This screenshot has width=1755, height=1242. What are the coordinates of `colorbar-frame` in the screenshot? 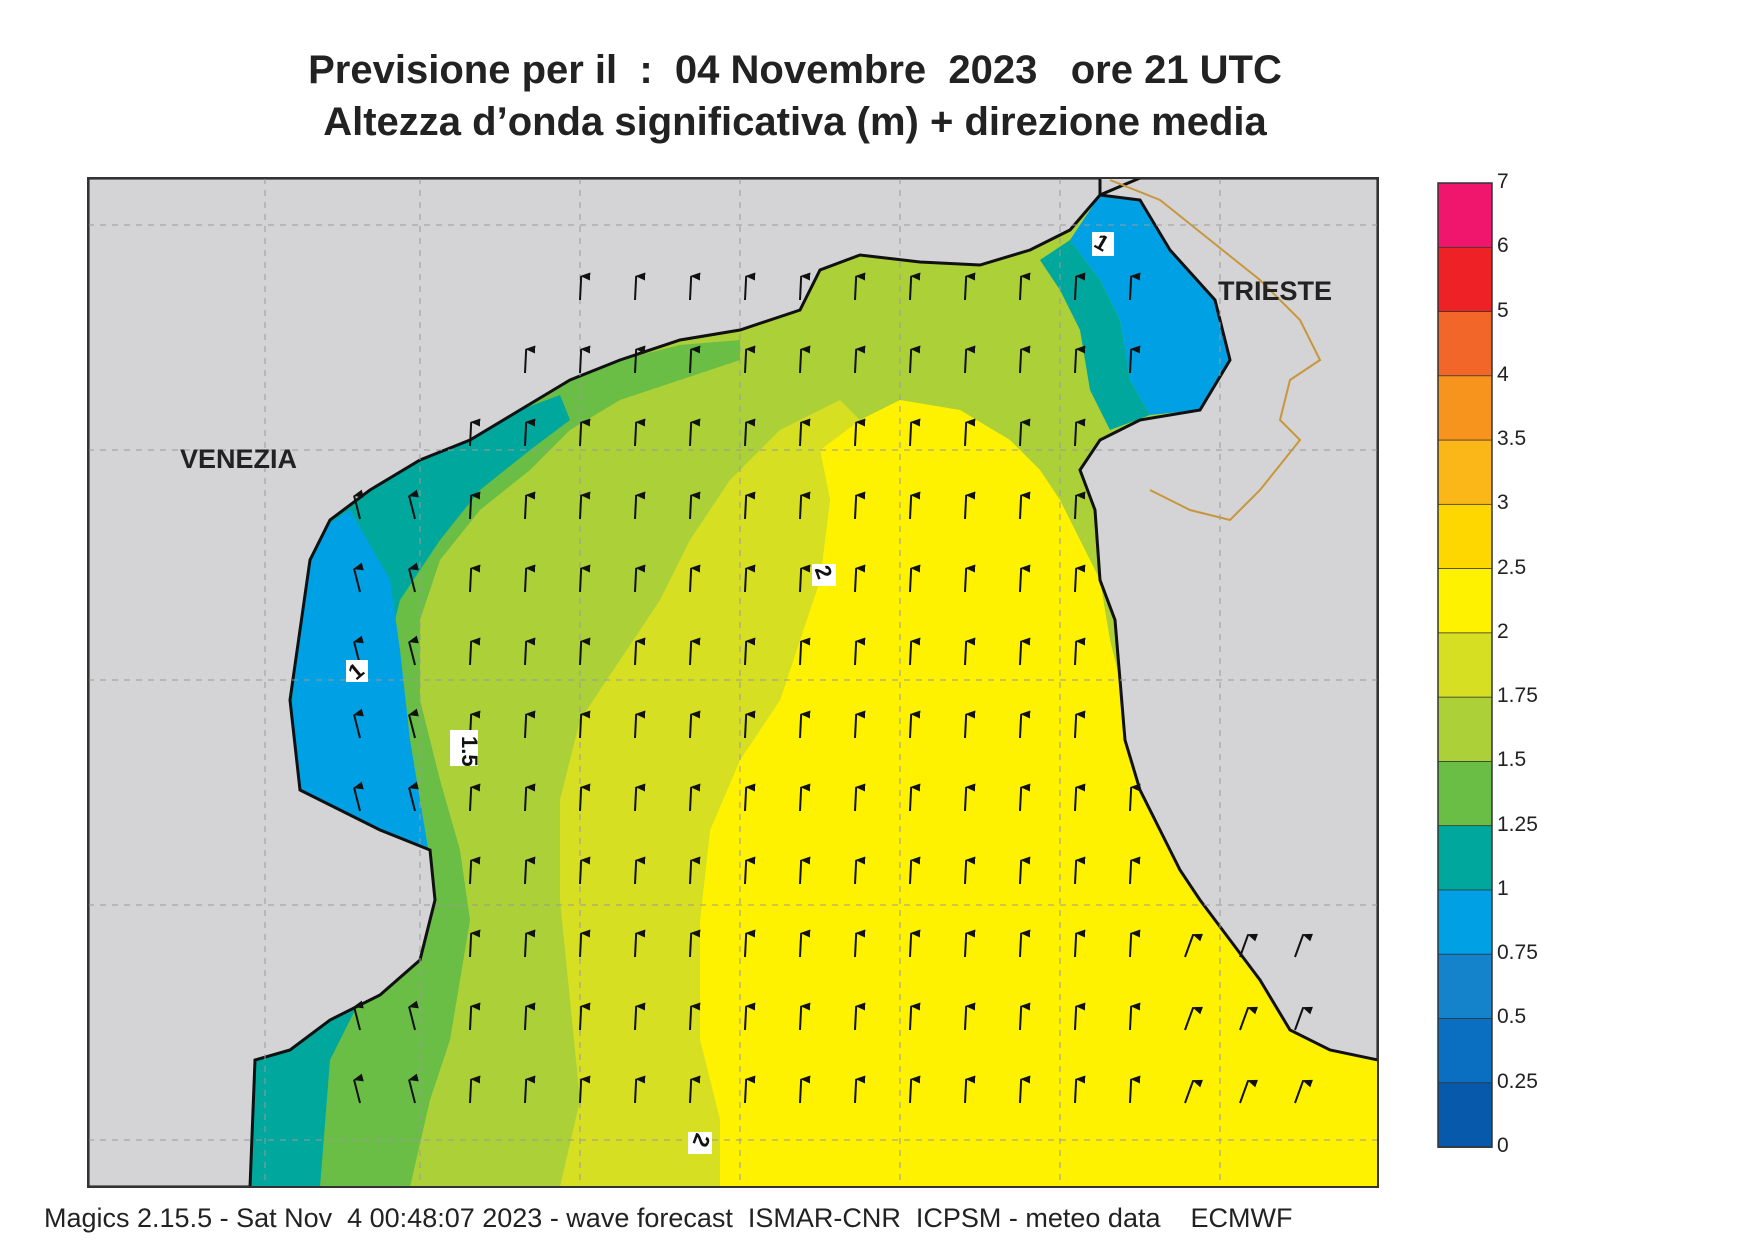 It's located at (1465, 665).